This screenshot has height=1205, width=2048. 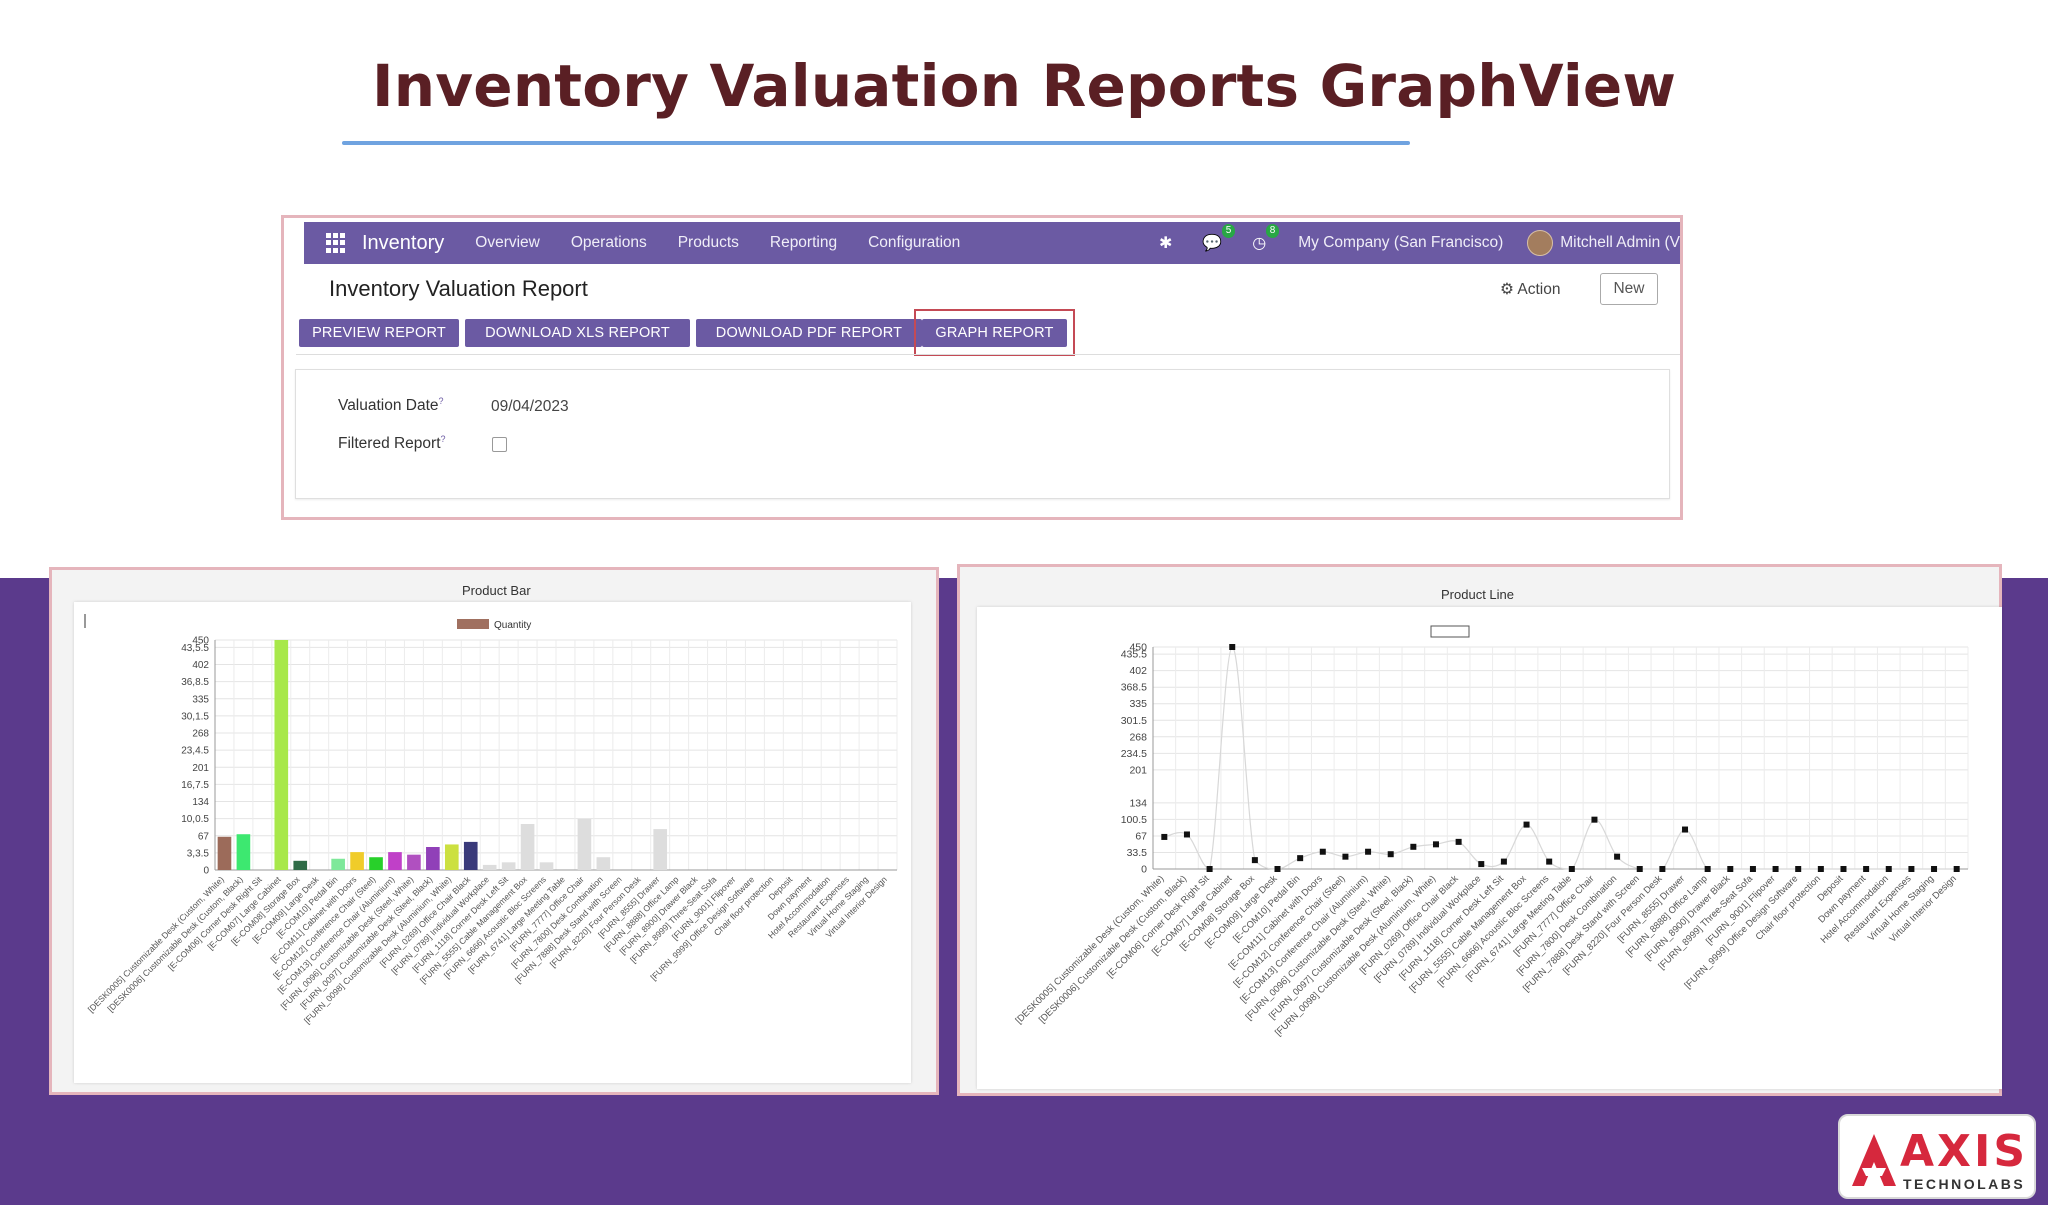 I want to click on legend-box, so click(x=1450, y=631).